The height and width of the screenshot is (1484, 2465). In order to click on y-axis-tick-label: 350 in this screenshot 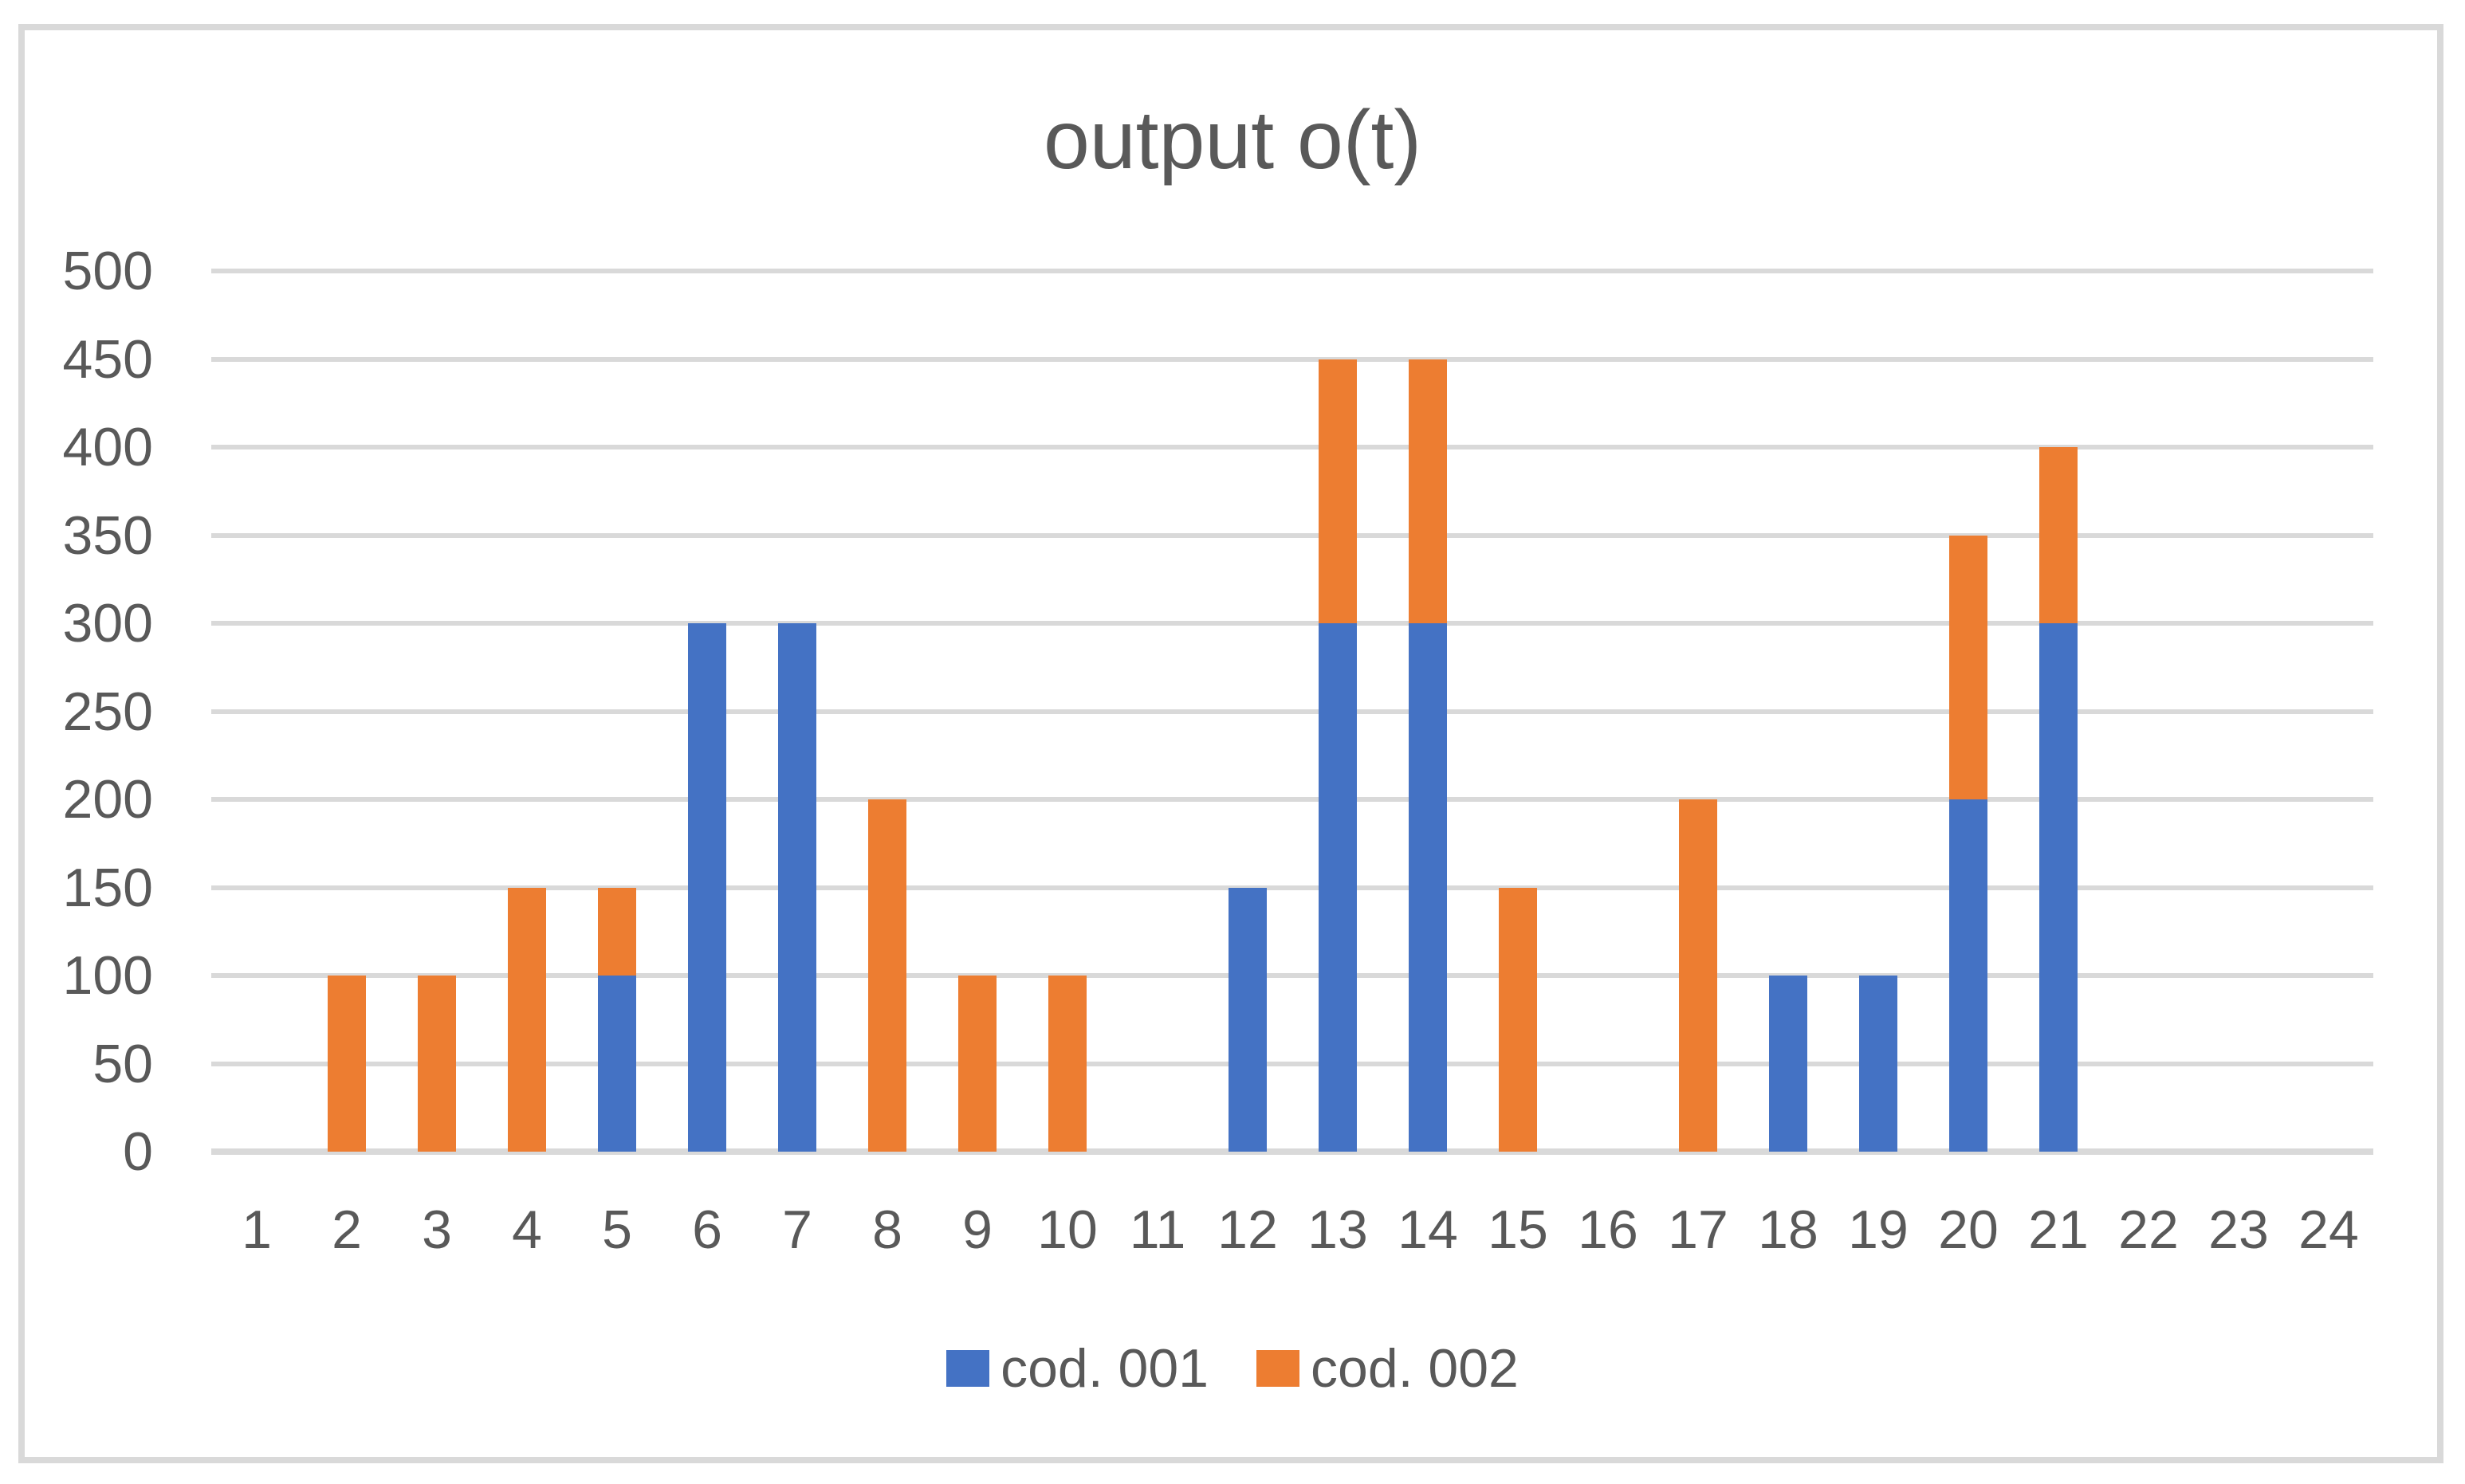, I will do `click(107, 535)`.